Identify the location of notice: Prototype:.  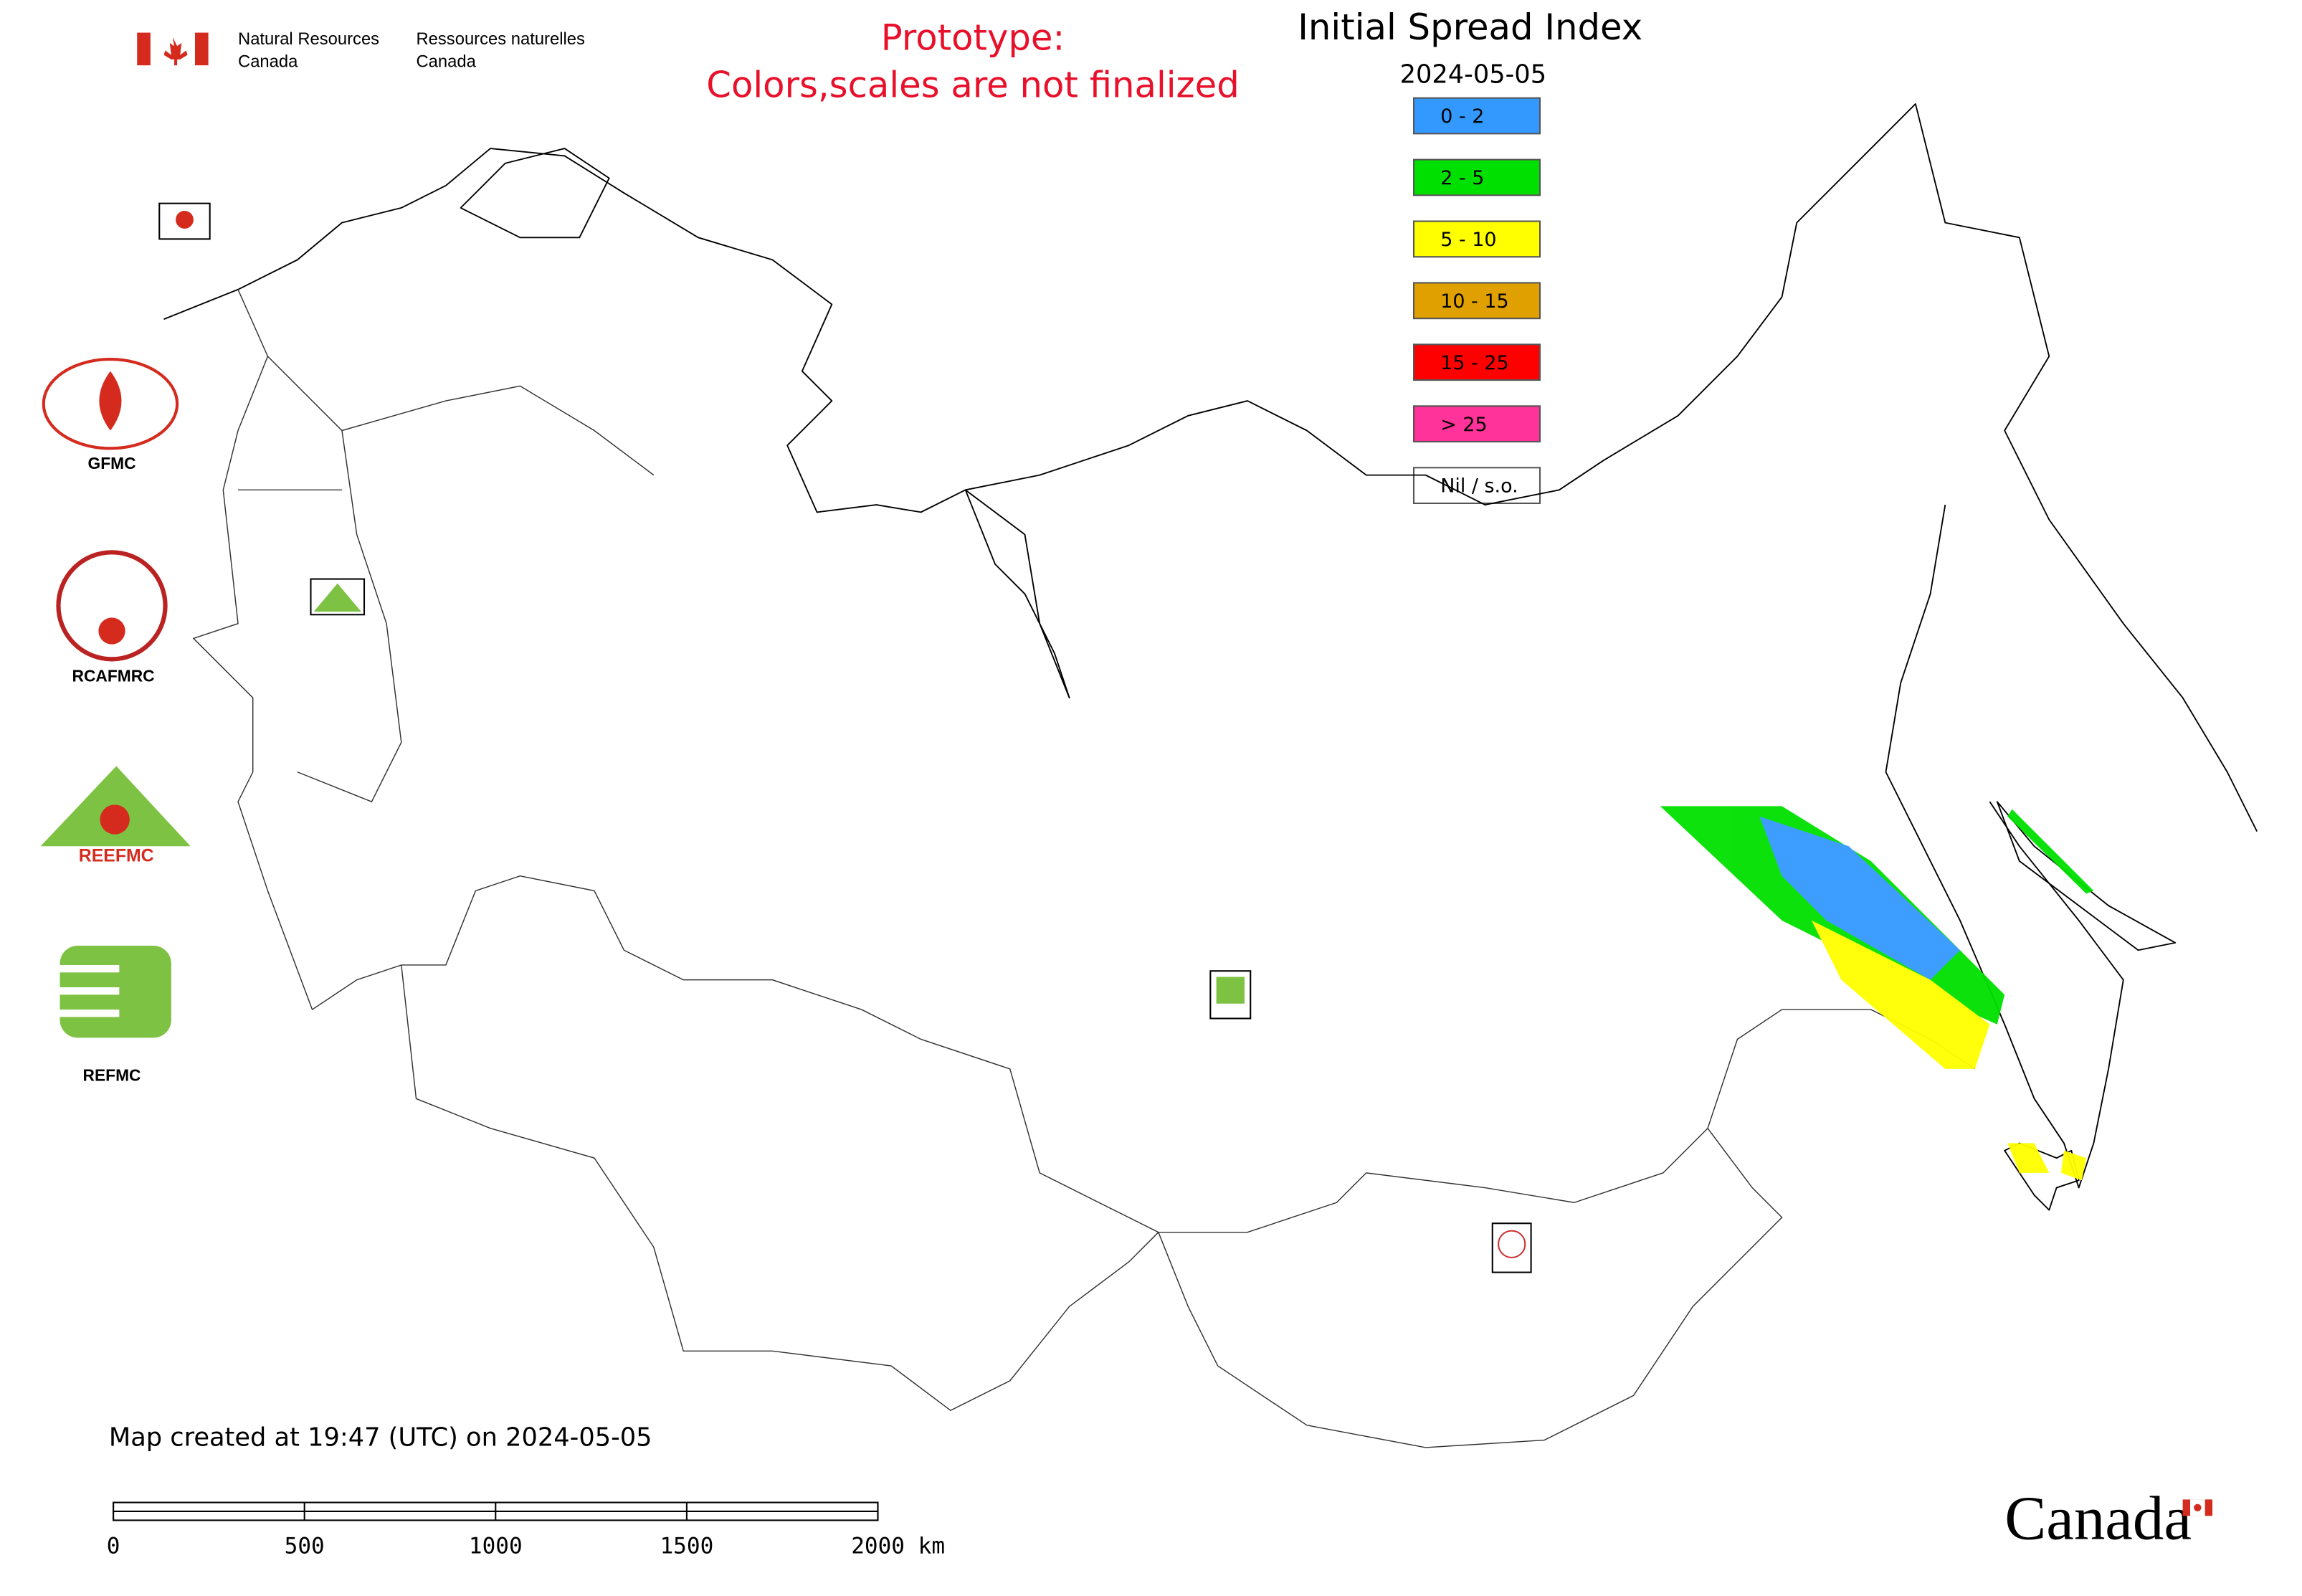
(973, 37).